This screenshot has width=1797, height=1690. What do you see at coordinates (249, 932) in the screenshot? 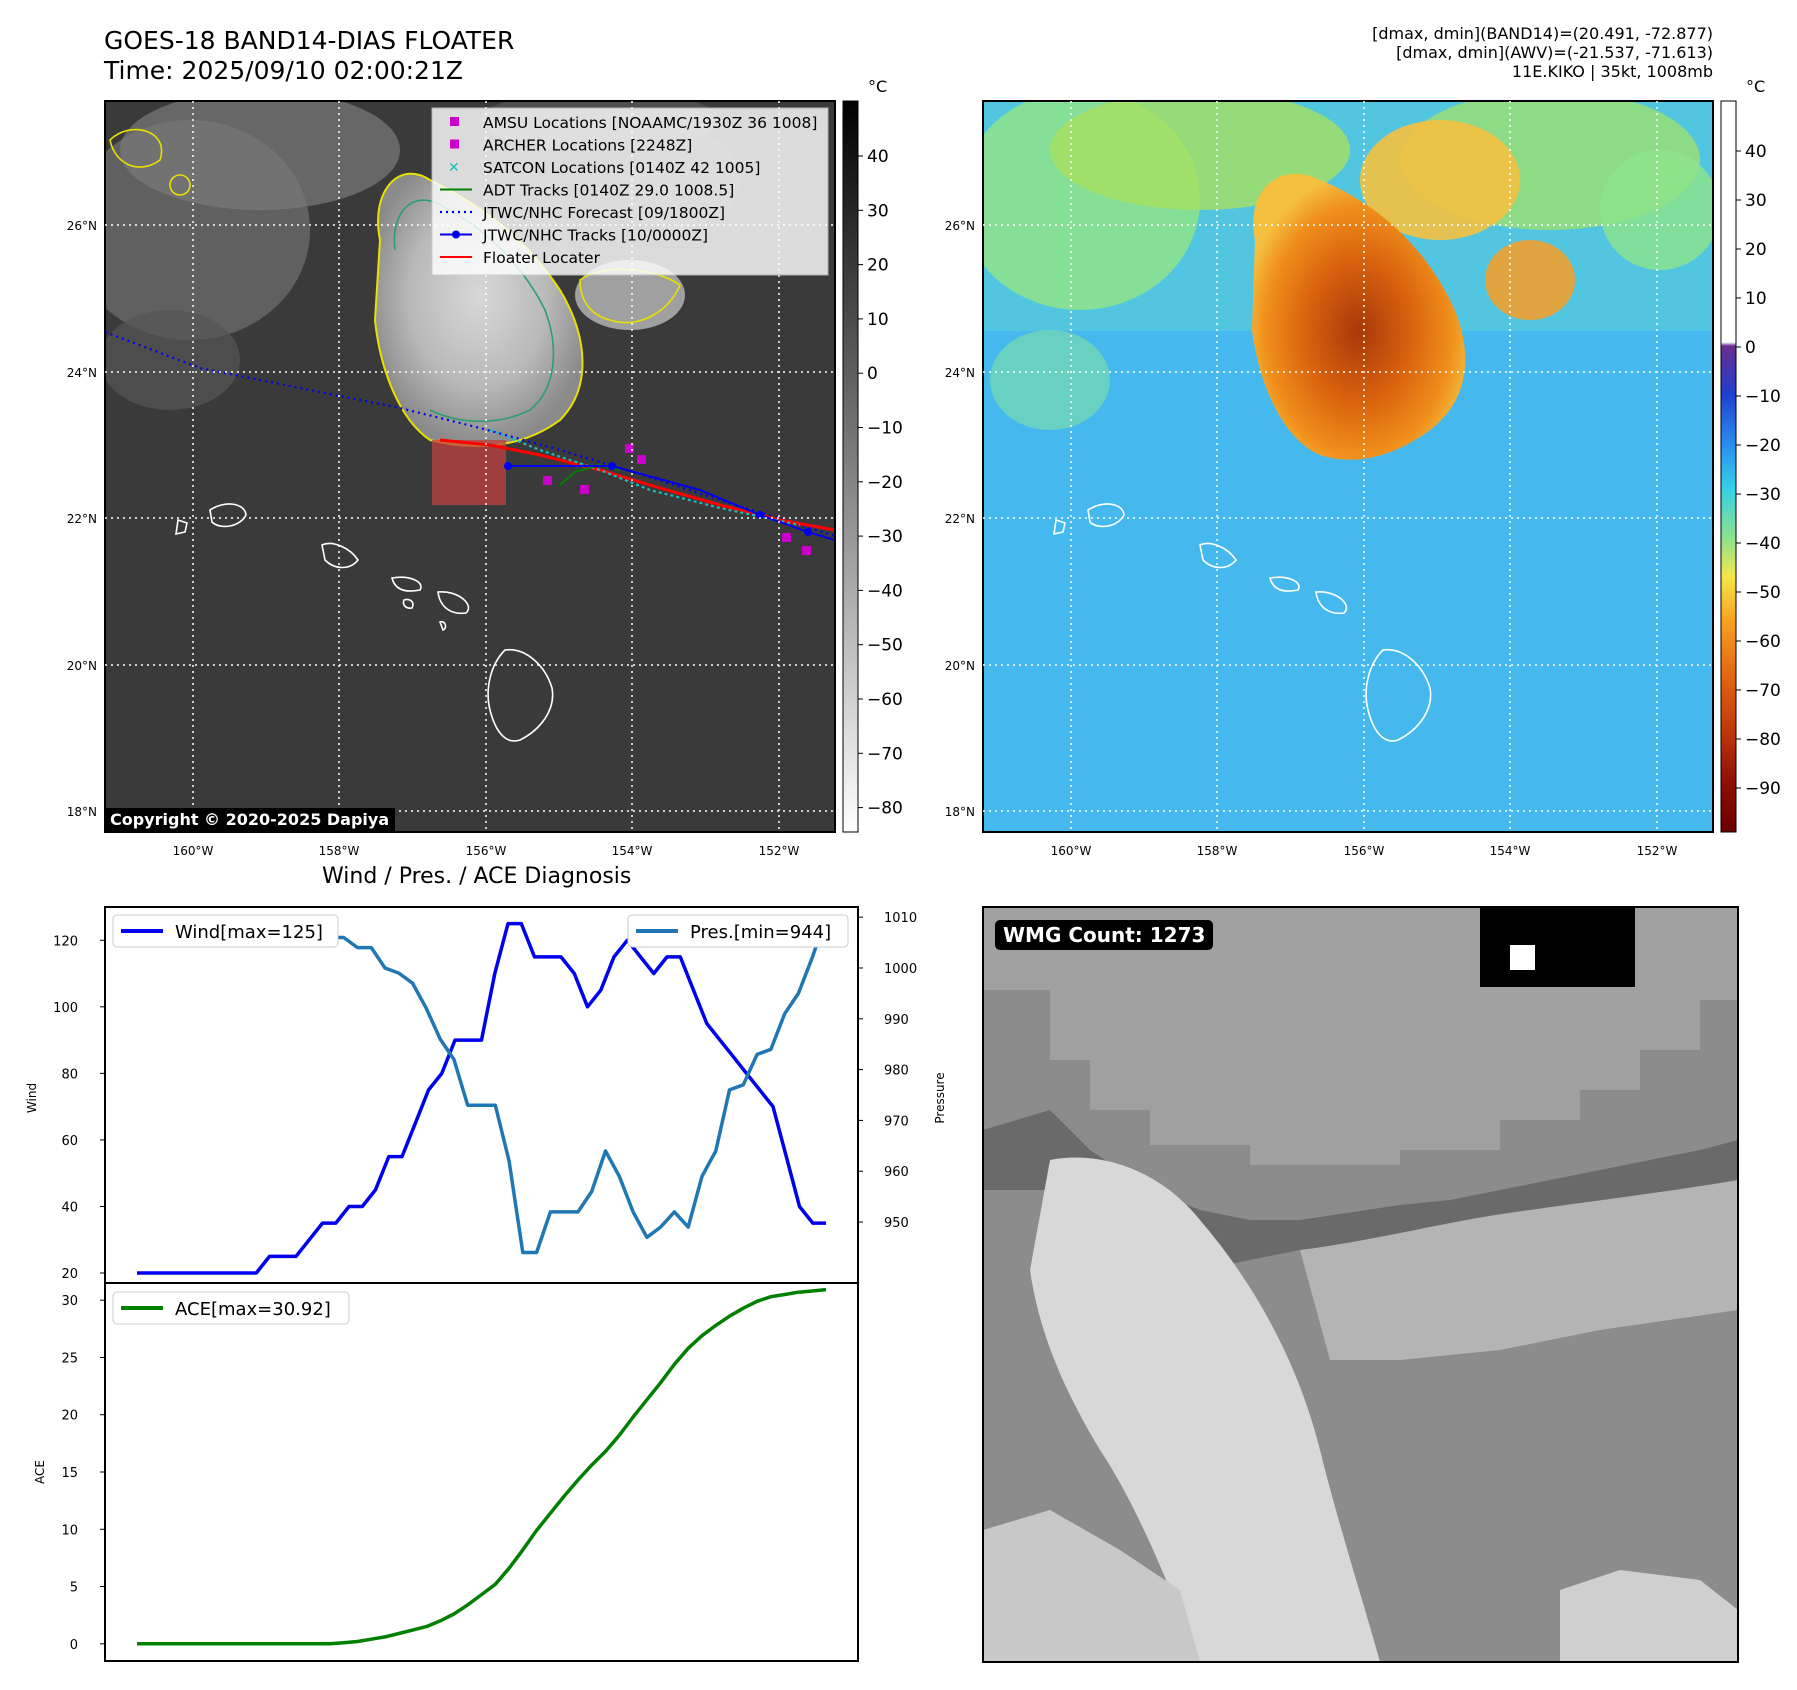
I see `wind-legend-label: Wind[max=125]` at bounding box center [249, 932].